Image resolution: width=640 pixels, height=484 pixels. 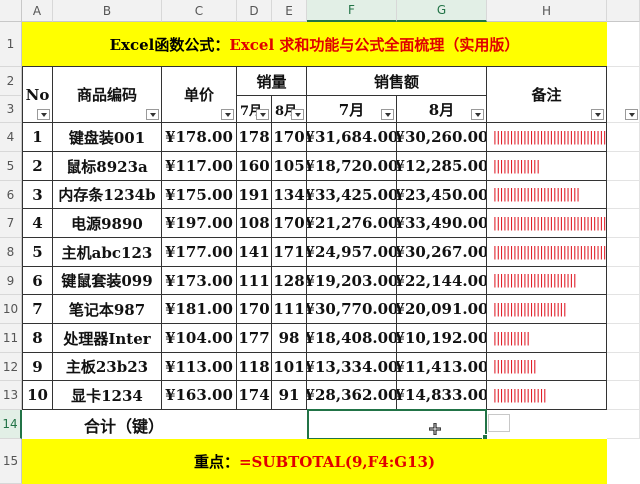 I want to click on table-cell-s7: ¥18,408.00, so click(x=352, y=338).